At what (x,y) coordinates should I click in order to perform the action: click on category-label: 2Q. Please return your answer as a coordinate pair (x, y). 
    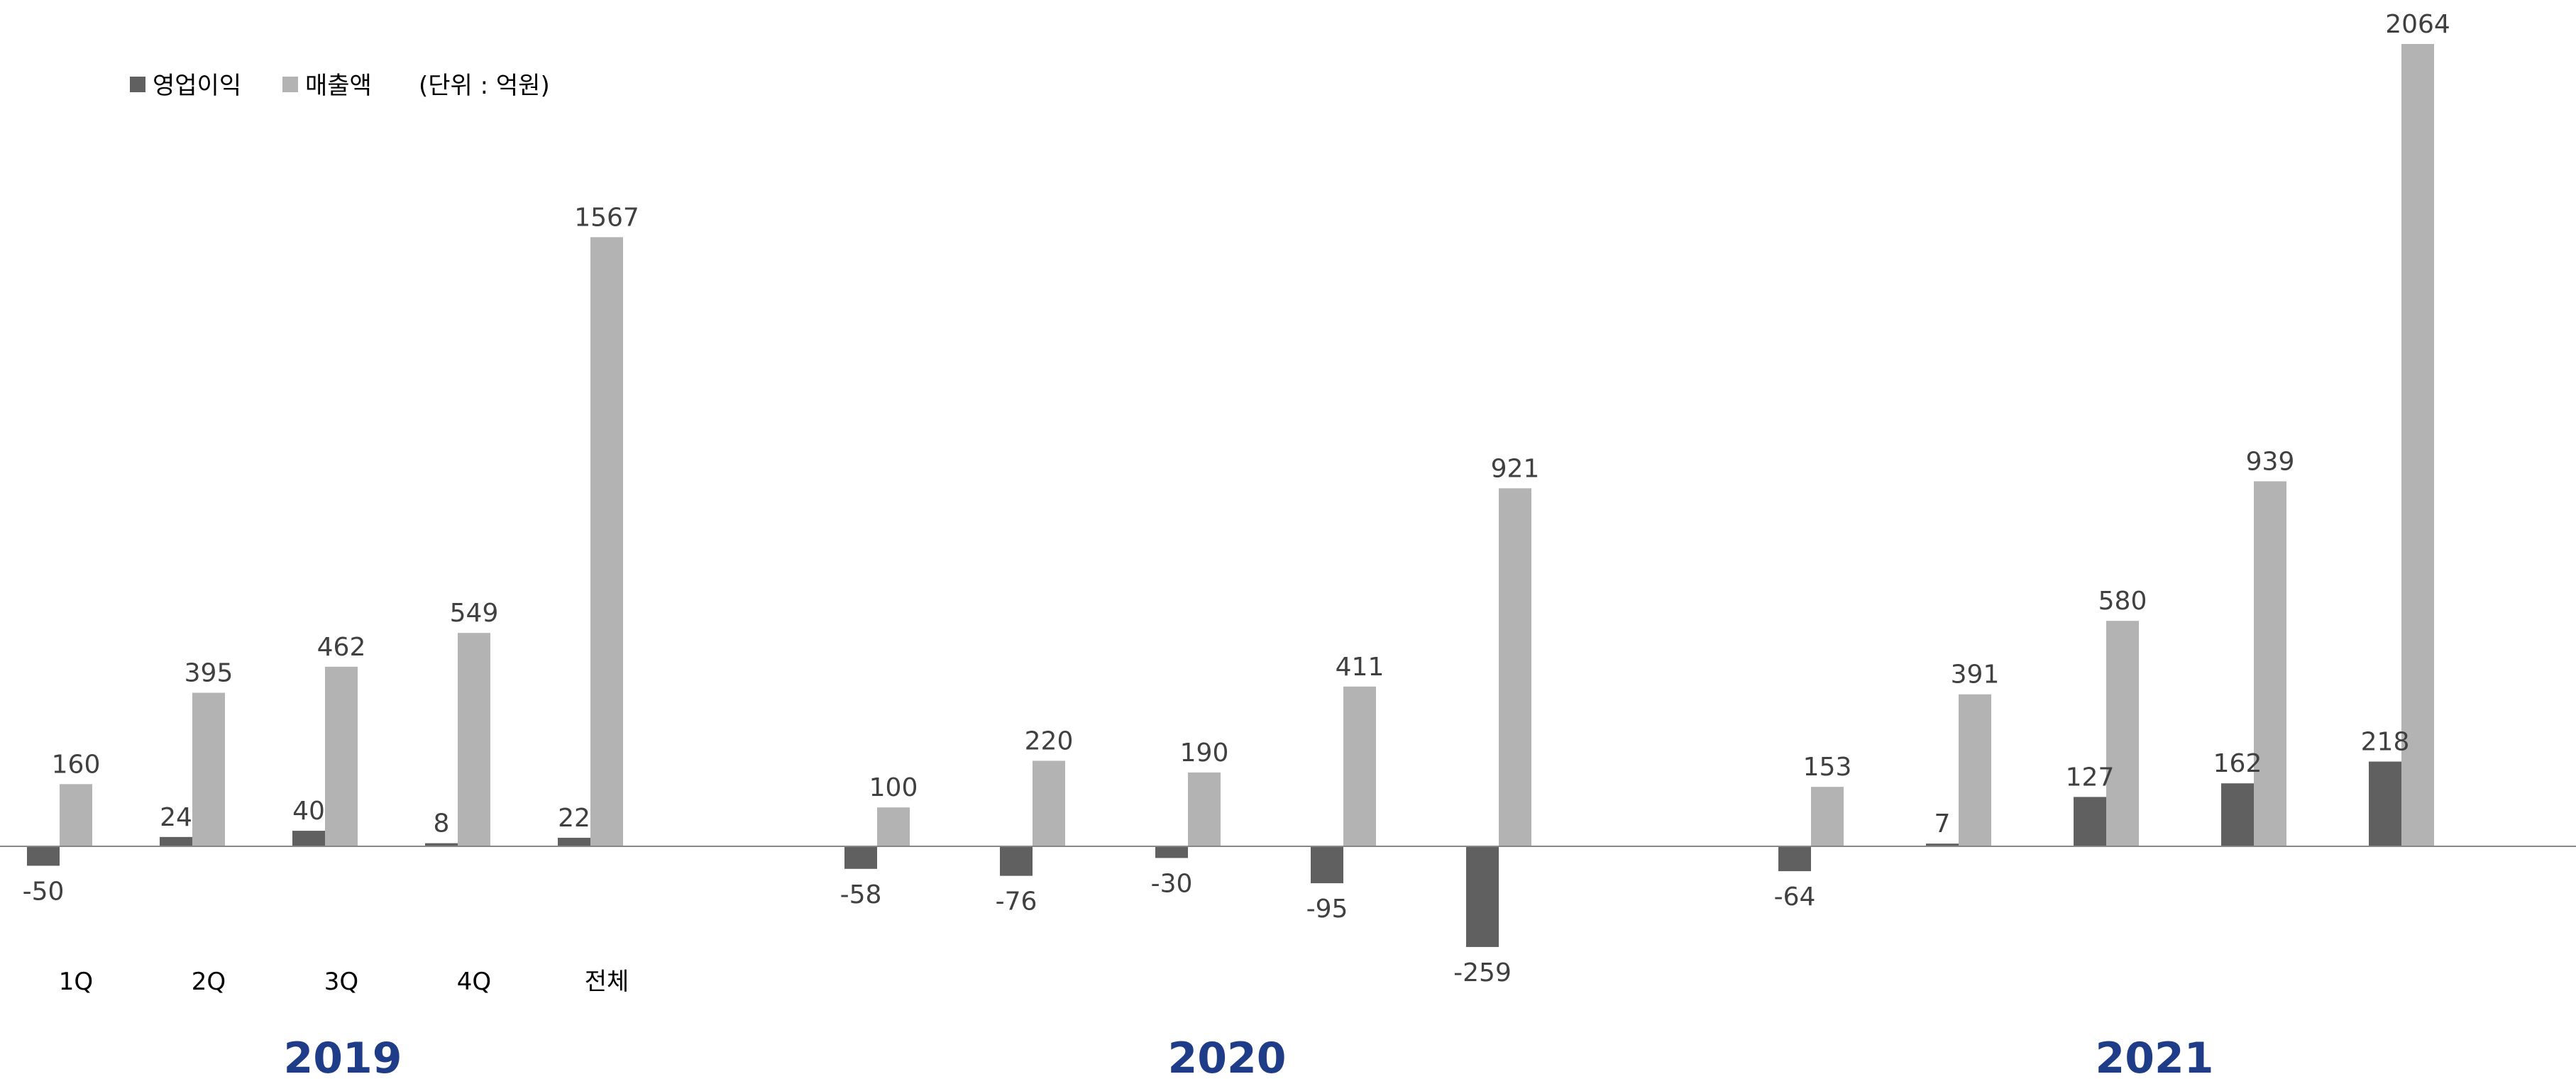
    Looking at the image, I should click on (209, 982).